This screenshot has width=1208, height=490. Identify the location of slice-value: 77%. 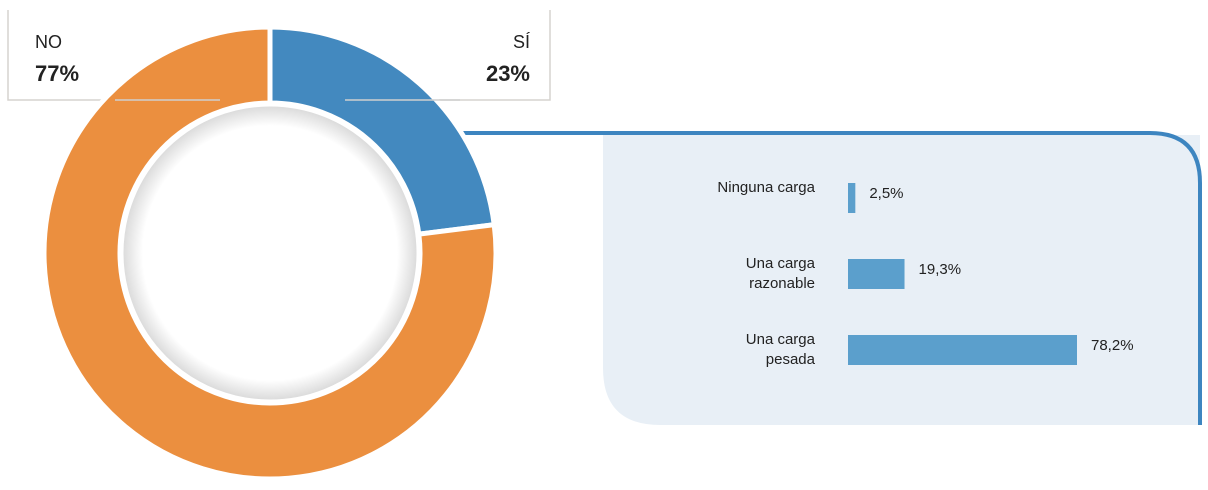
(57, 73).